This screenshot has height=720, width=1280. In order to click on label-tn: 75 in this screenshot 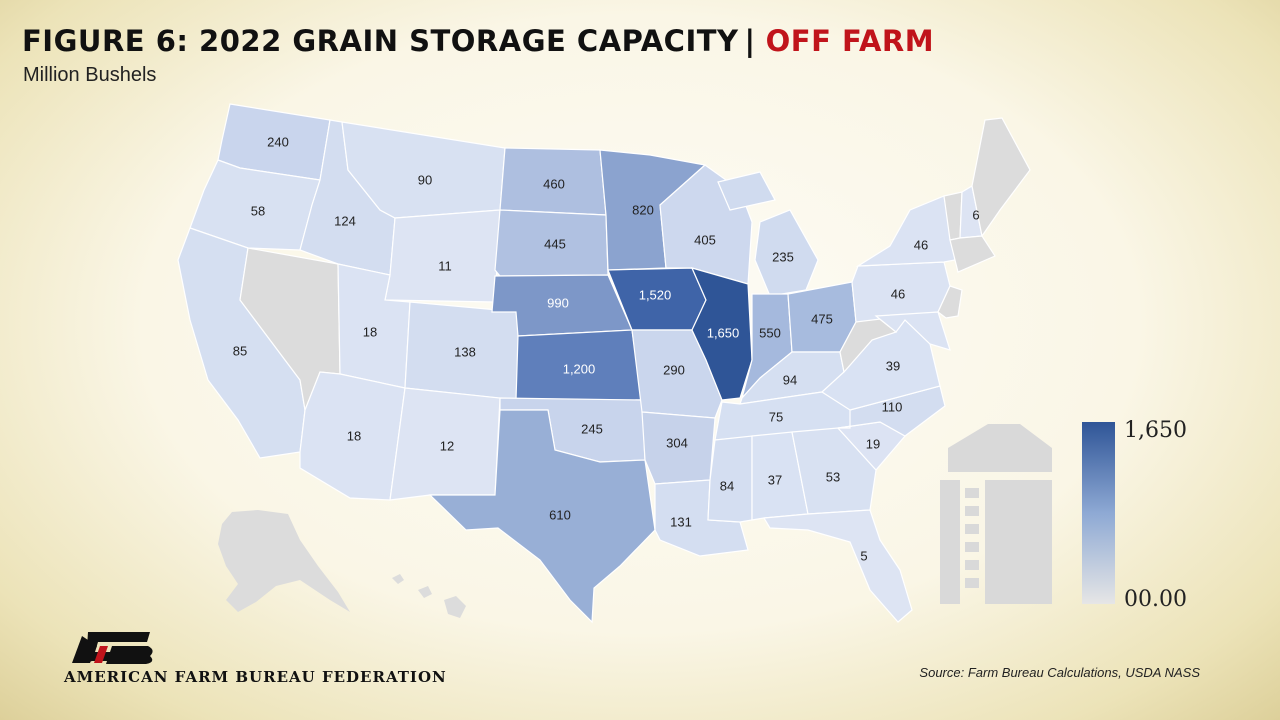, I will do `click(776, 416)`.